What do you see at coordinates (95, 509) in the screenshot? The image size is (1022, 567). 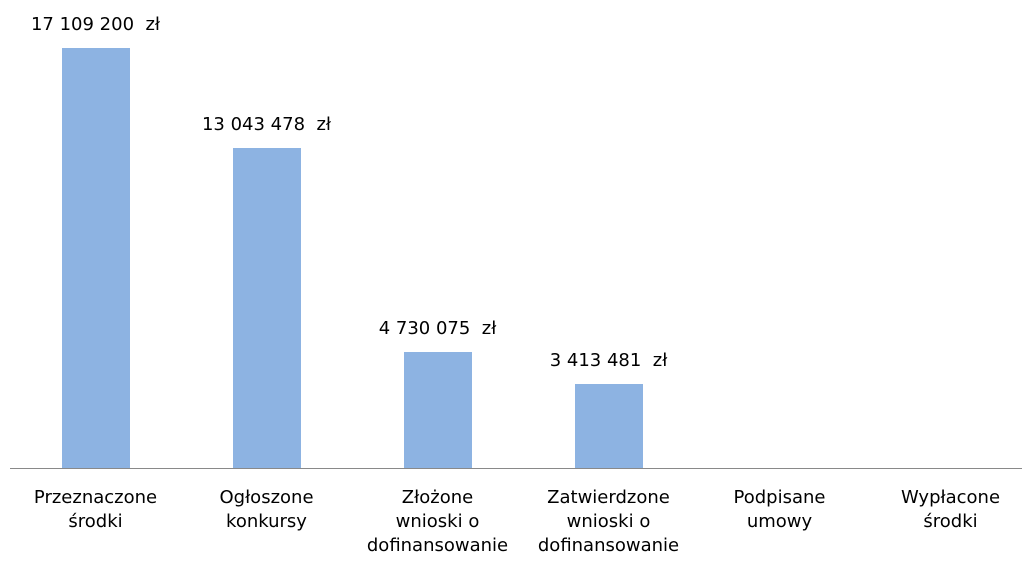 I see `x-tick-label: Przeznaczone środki` at bounding box center [95, 509].